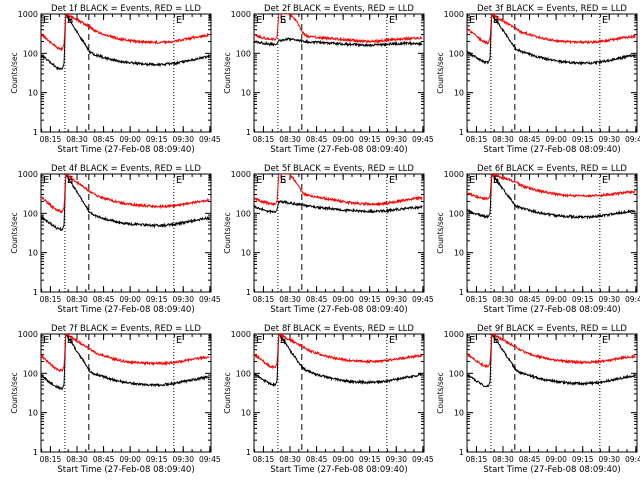  What do you see at coordinates (126, 329) in the screenshot?
I see `panel-title: Det 7f BLACK = Events, RED = LLD` at bounding box center [126, 329].